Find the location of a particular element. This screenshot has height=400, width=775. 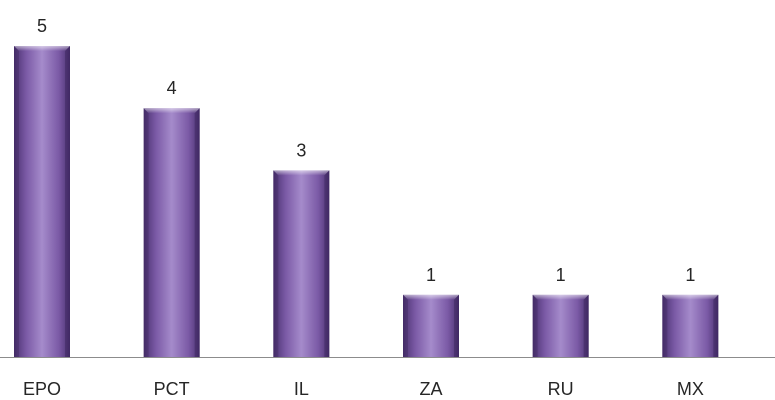

data-label-mx: 1 is located at coordinates (690, 275).